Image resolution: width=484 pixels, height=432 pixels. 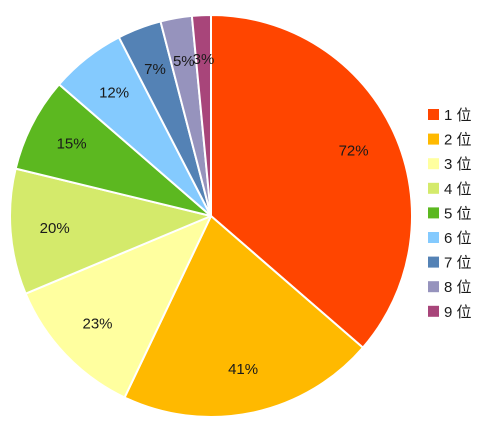 What do you see at coordinates (458, 115) in the screenshot?
I see `legend-label-1: 1 位` at bounding box center [458, 115].